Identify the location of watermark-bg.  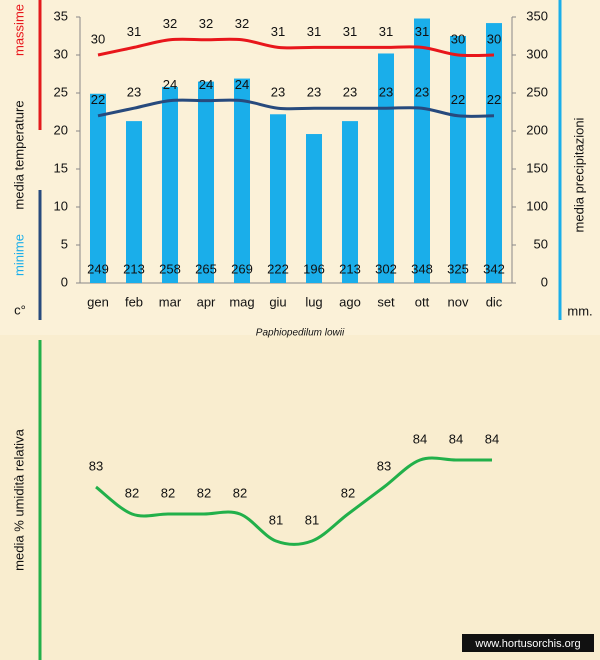
(528, 643).